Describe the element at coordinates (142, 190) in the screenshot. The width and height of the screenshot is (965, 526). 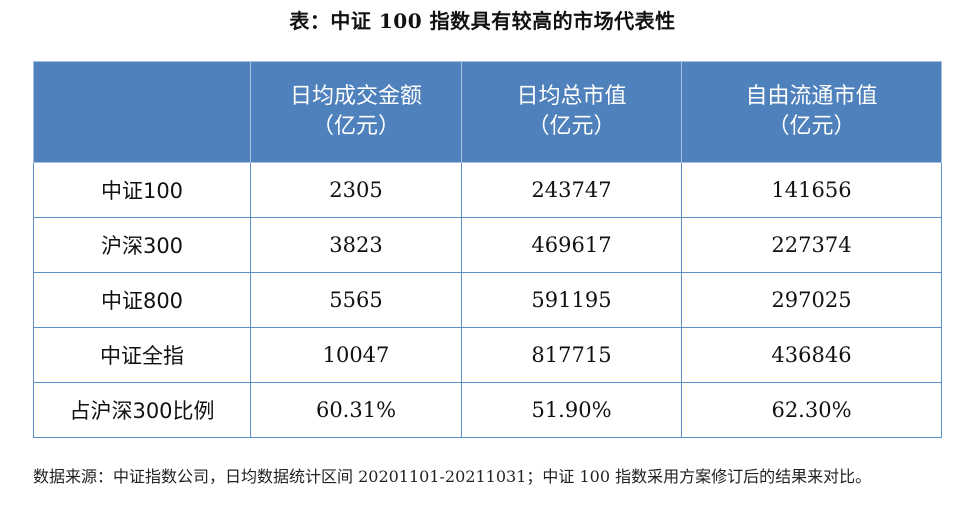
I see `row-label: 中证100` at that location.